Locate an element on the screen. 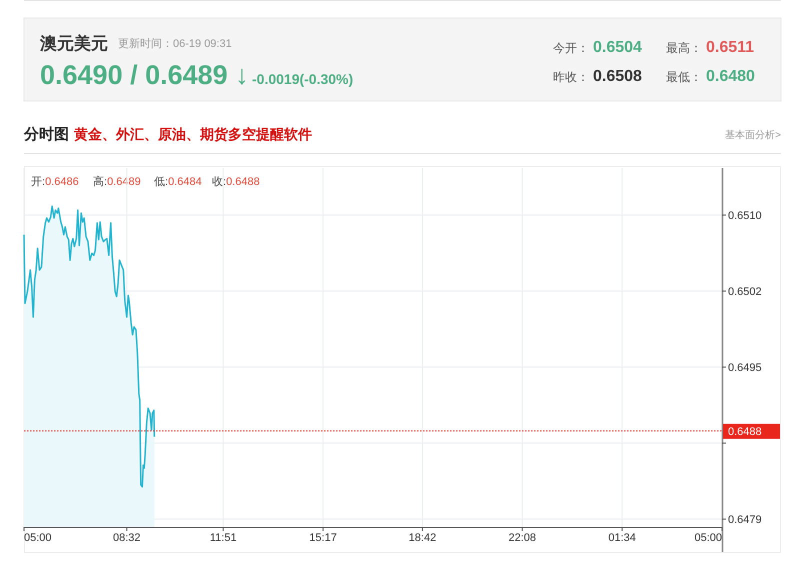 Image resolution: width=800 pixels, height=571 pixels. text: 最低：0.6480 is located at coordinates (711, 76).